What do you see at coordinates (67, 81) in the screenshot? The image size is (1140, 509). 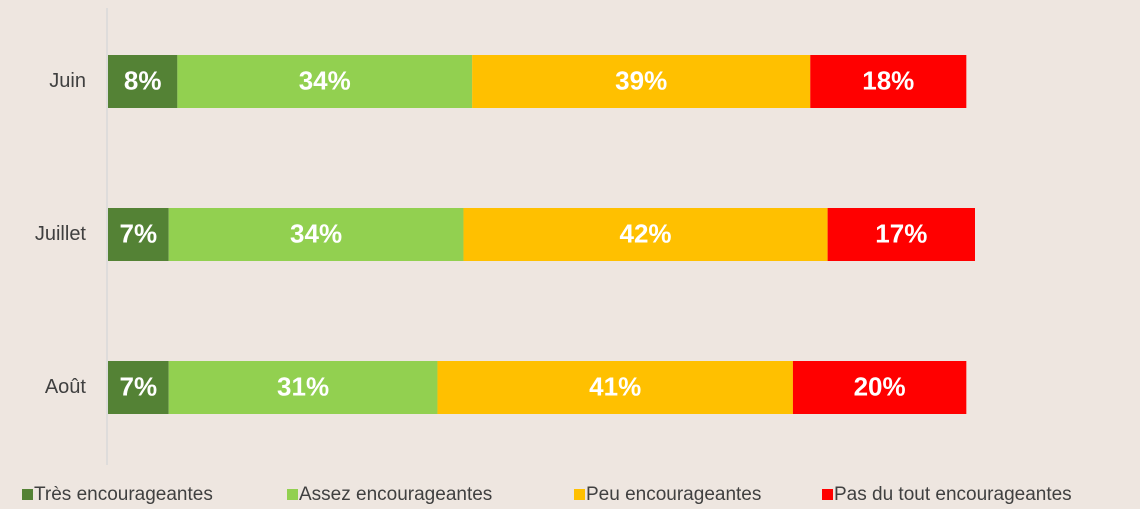 I see `y-tick-label: Juin` at bounding box center [67, 81].